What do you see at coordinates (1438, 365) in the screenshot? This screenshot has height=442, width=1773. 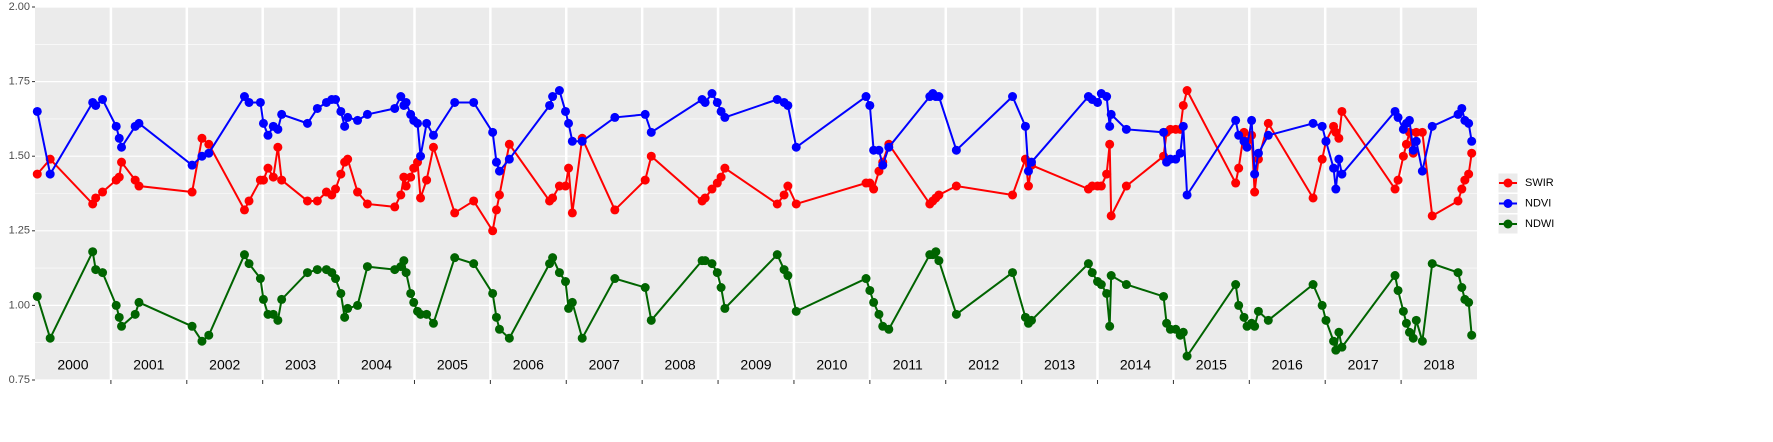 I see `year-label: 2018` at bounding box center [1438, 365].